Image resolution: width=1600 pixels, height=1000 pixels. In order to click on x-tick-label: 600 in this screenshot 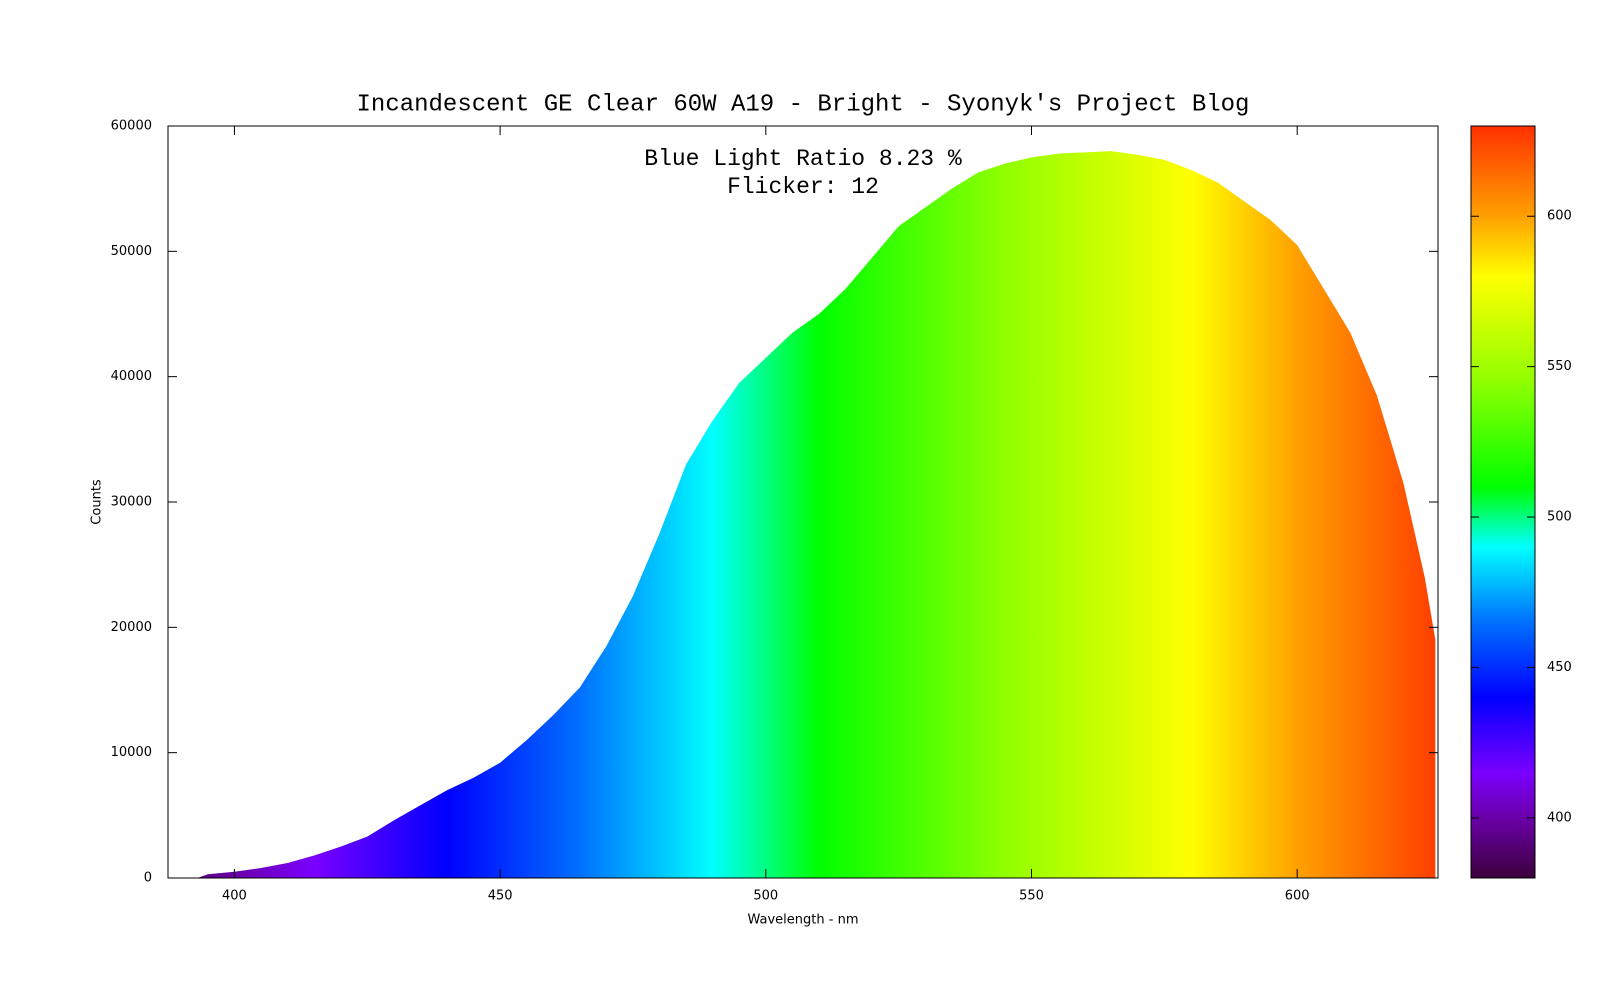, I will do `click(1297, 896)`.